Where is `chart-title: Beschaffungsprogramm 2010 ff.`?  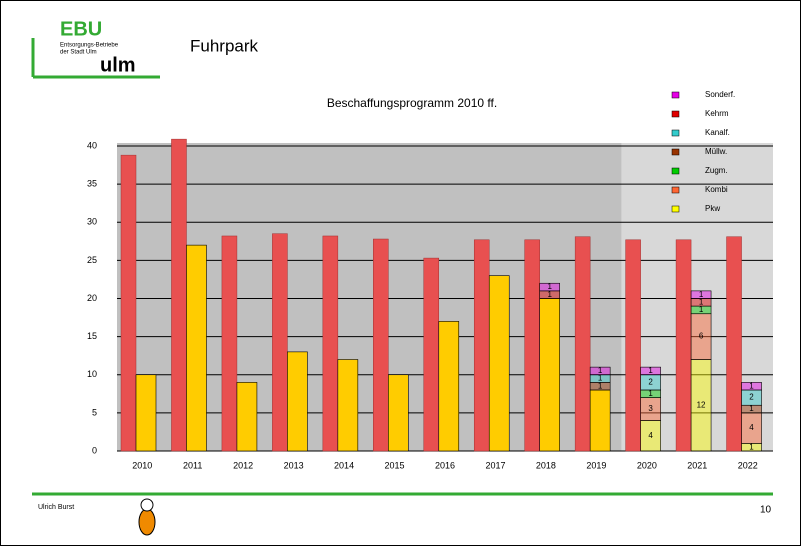 chart-title: Beschaffungsprogramm 2010 ff. is located at coordinates (412, 103).